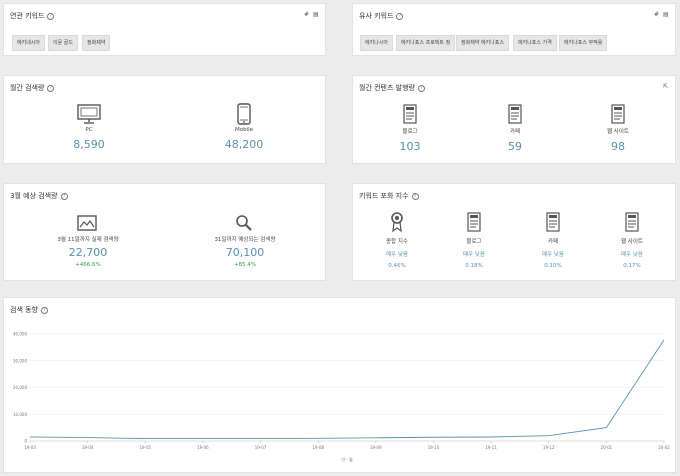 The image size is (680, 476). What do you see at coordinates (27, 88) in the screenshot?
I see `monthly-search-title: 월간 검색량` at bounding box center [27, 88].